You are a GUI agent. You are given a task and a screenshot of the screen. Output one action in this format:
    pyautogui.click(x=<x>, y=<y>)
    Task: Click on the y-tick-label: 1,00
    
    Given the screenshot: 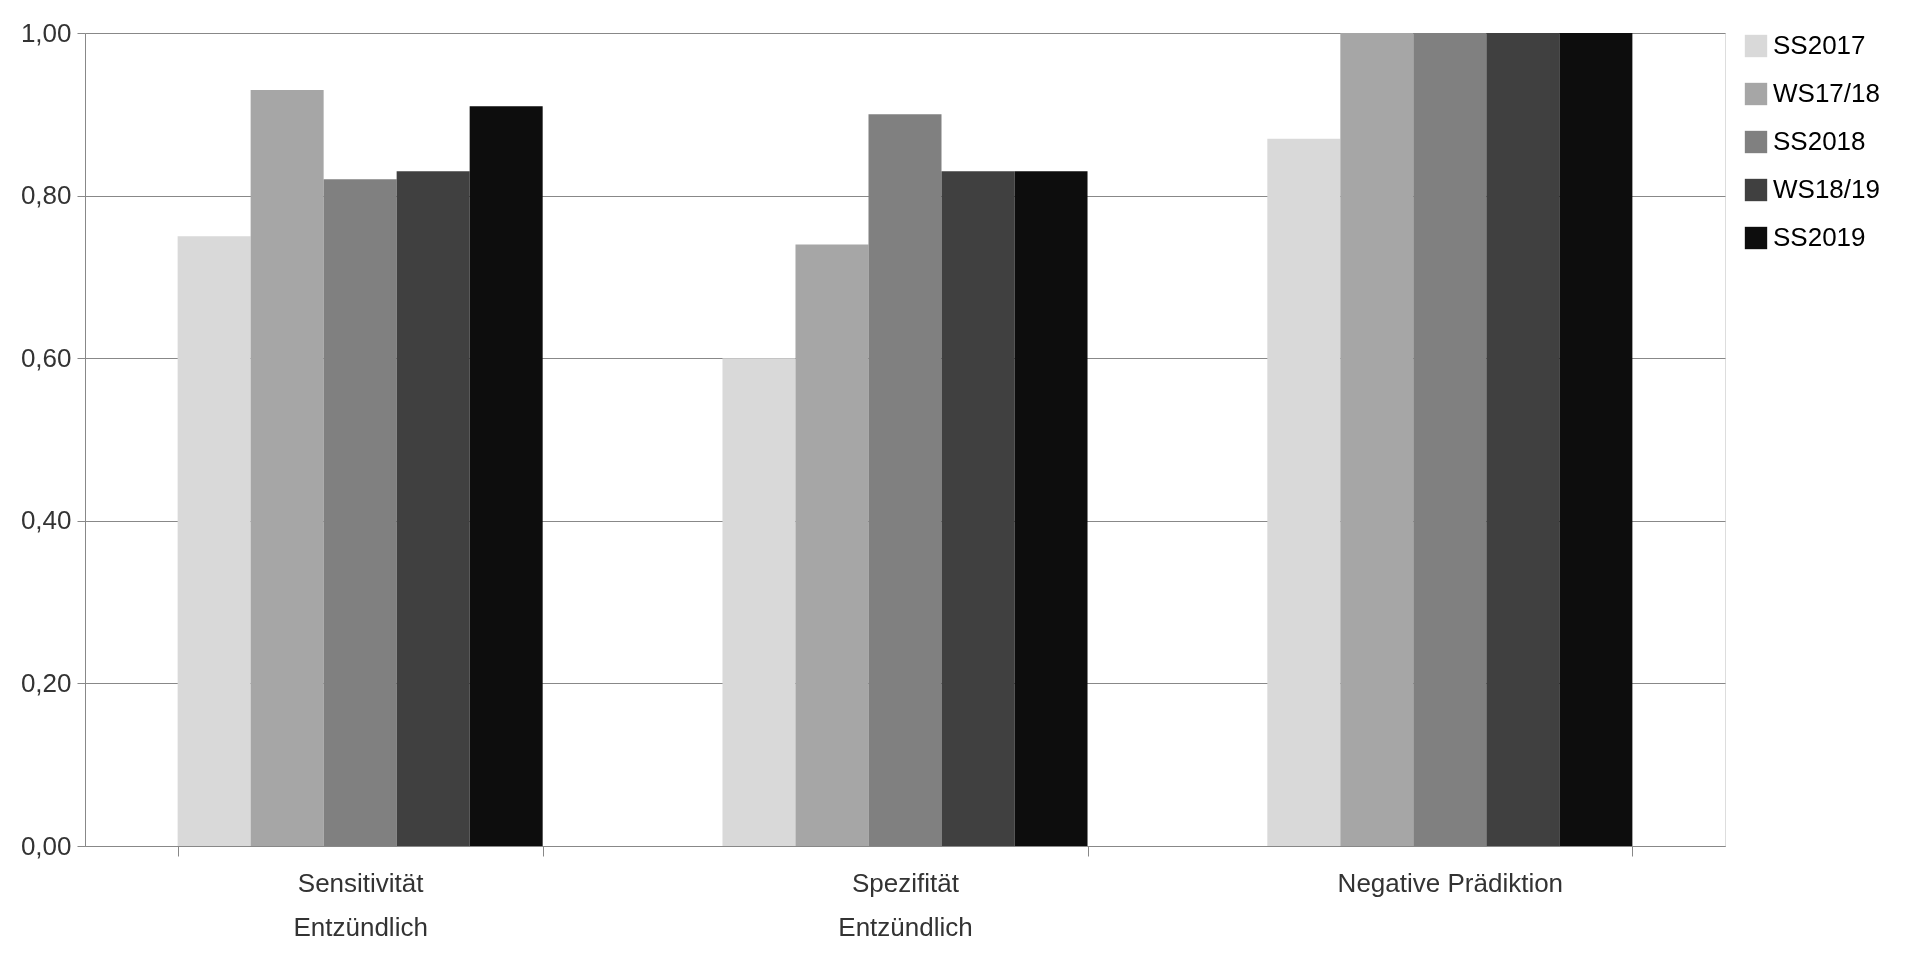 What is the action you would take?
    pyautogui.click(x=46, y=32)
    